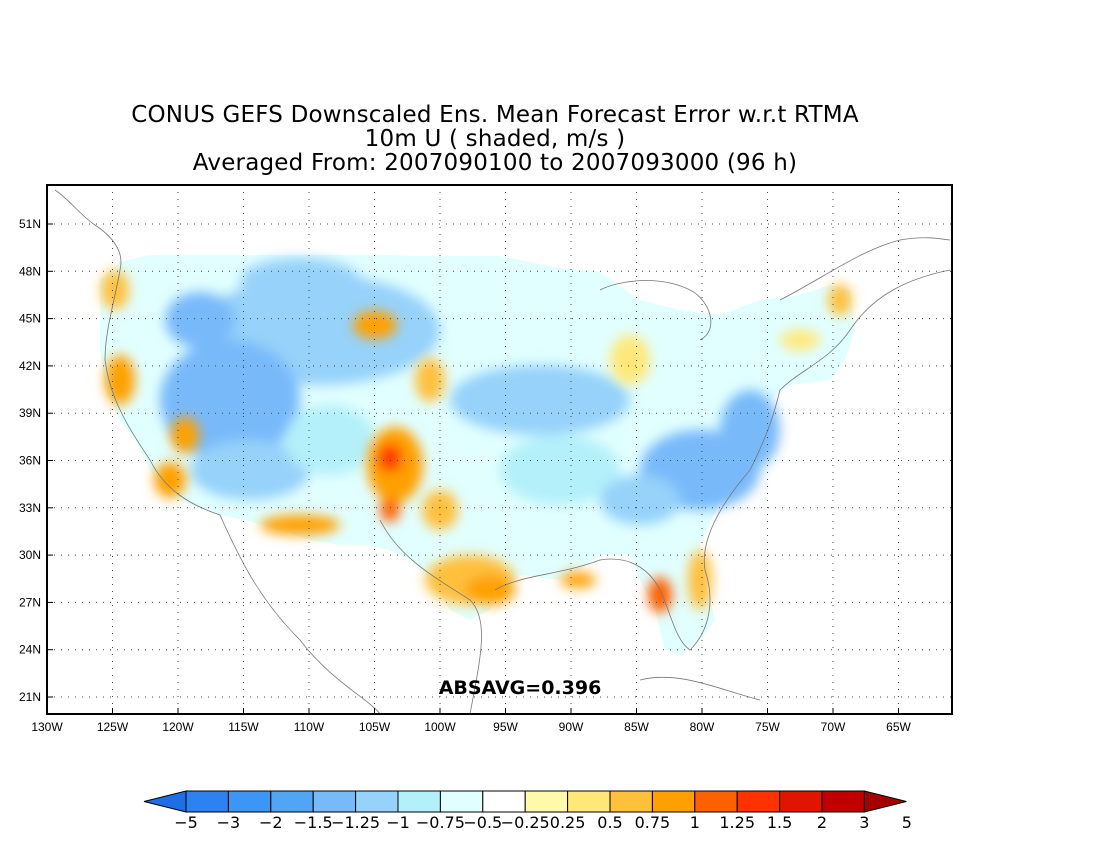  I want to click on lat-label: 42N, so click(30, 366).